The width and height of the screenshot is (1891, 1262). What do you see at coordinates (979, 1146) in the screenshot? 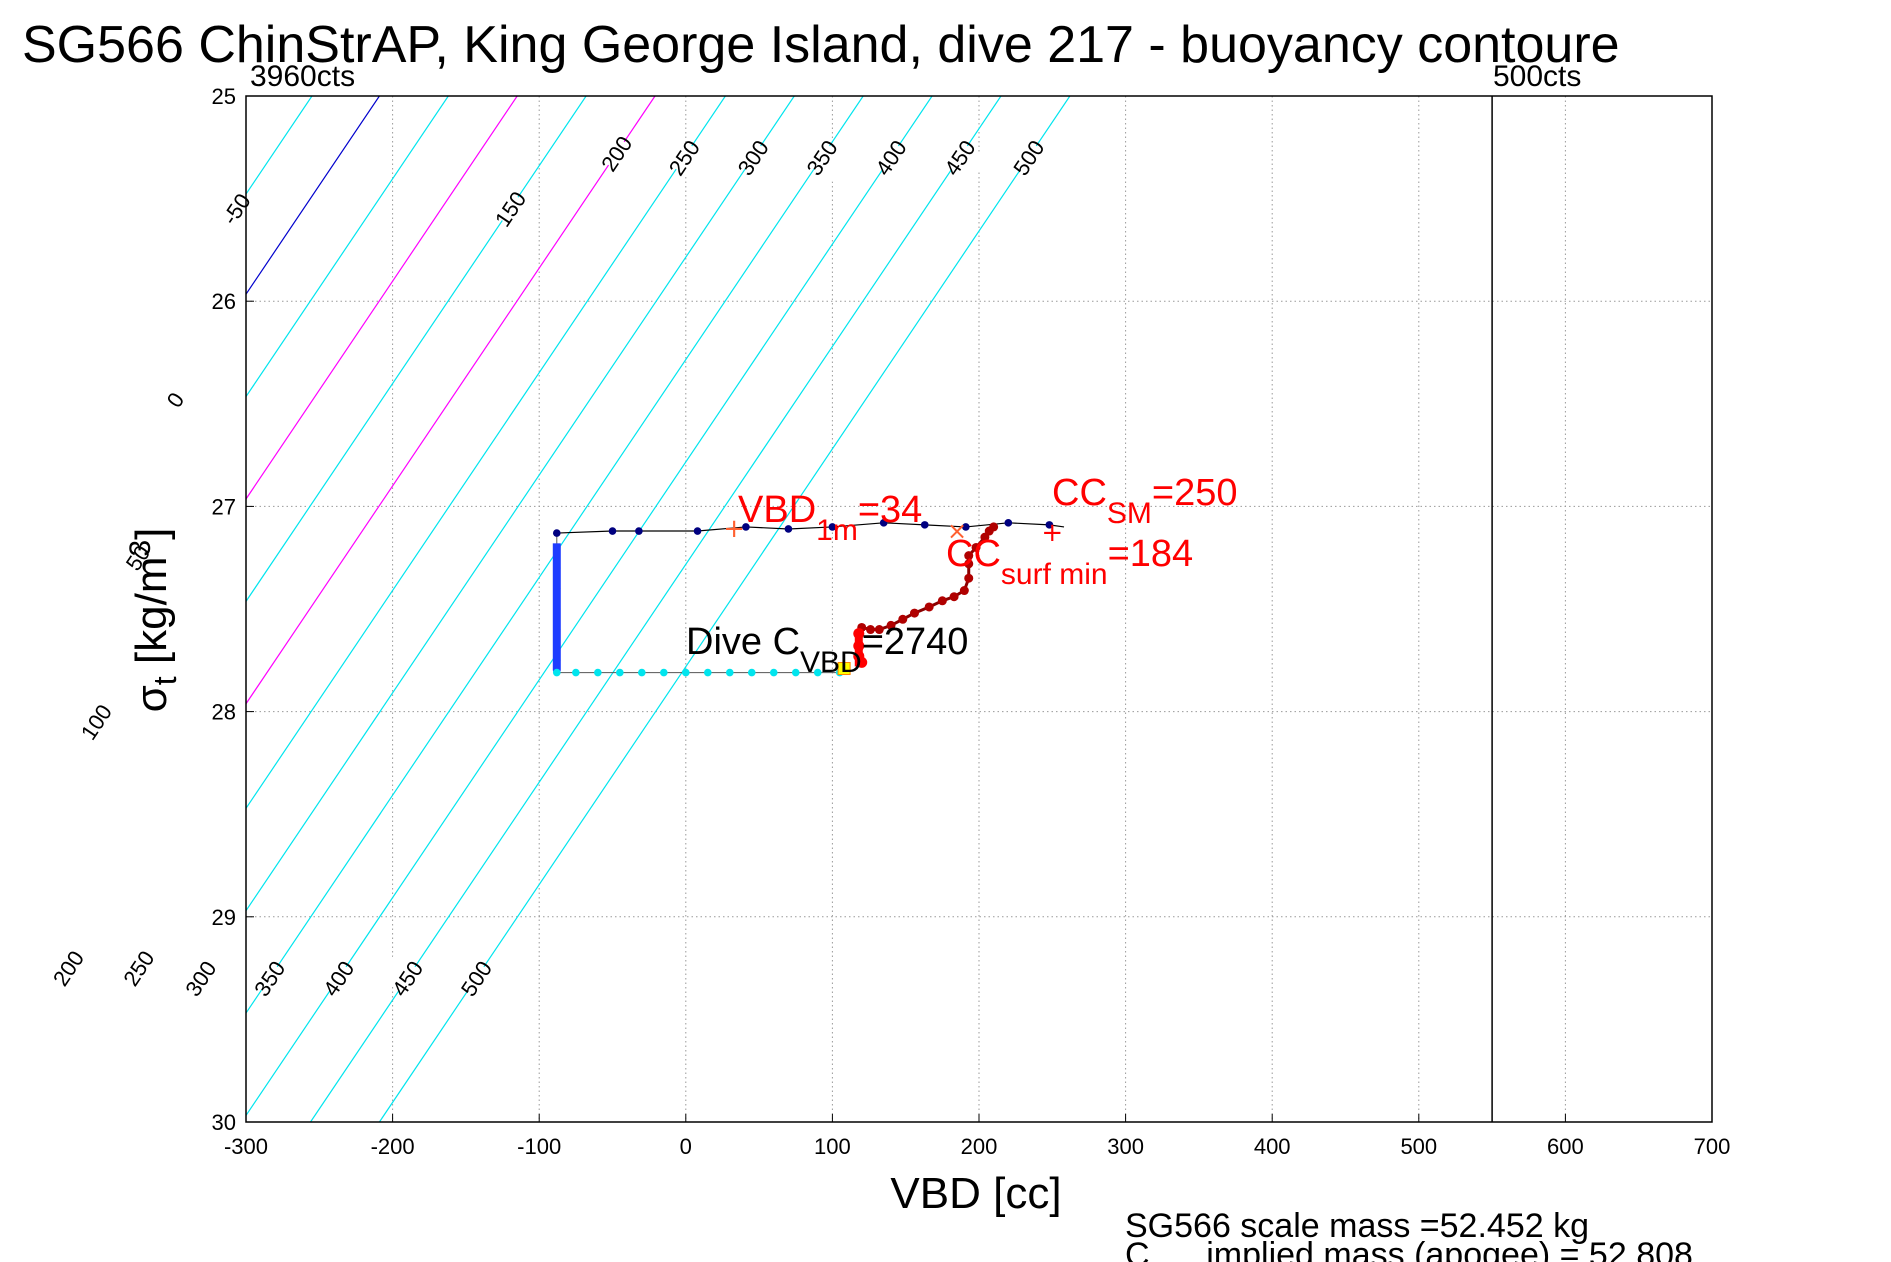
I see `x-tick-label: 200` at bounding box center [979, 1146].